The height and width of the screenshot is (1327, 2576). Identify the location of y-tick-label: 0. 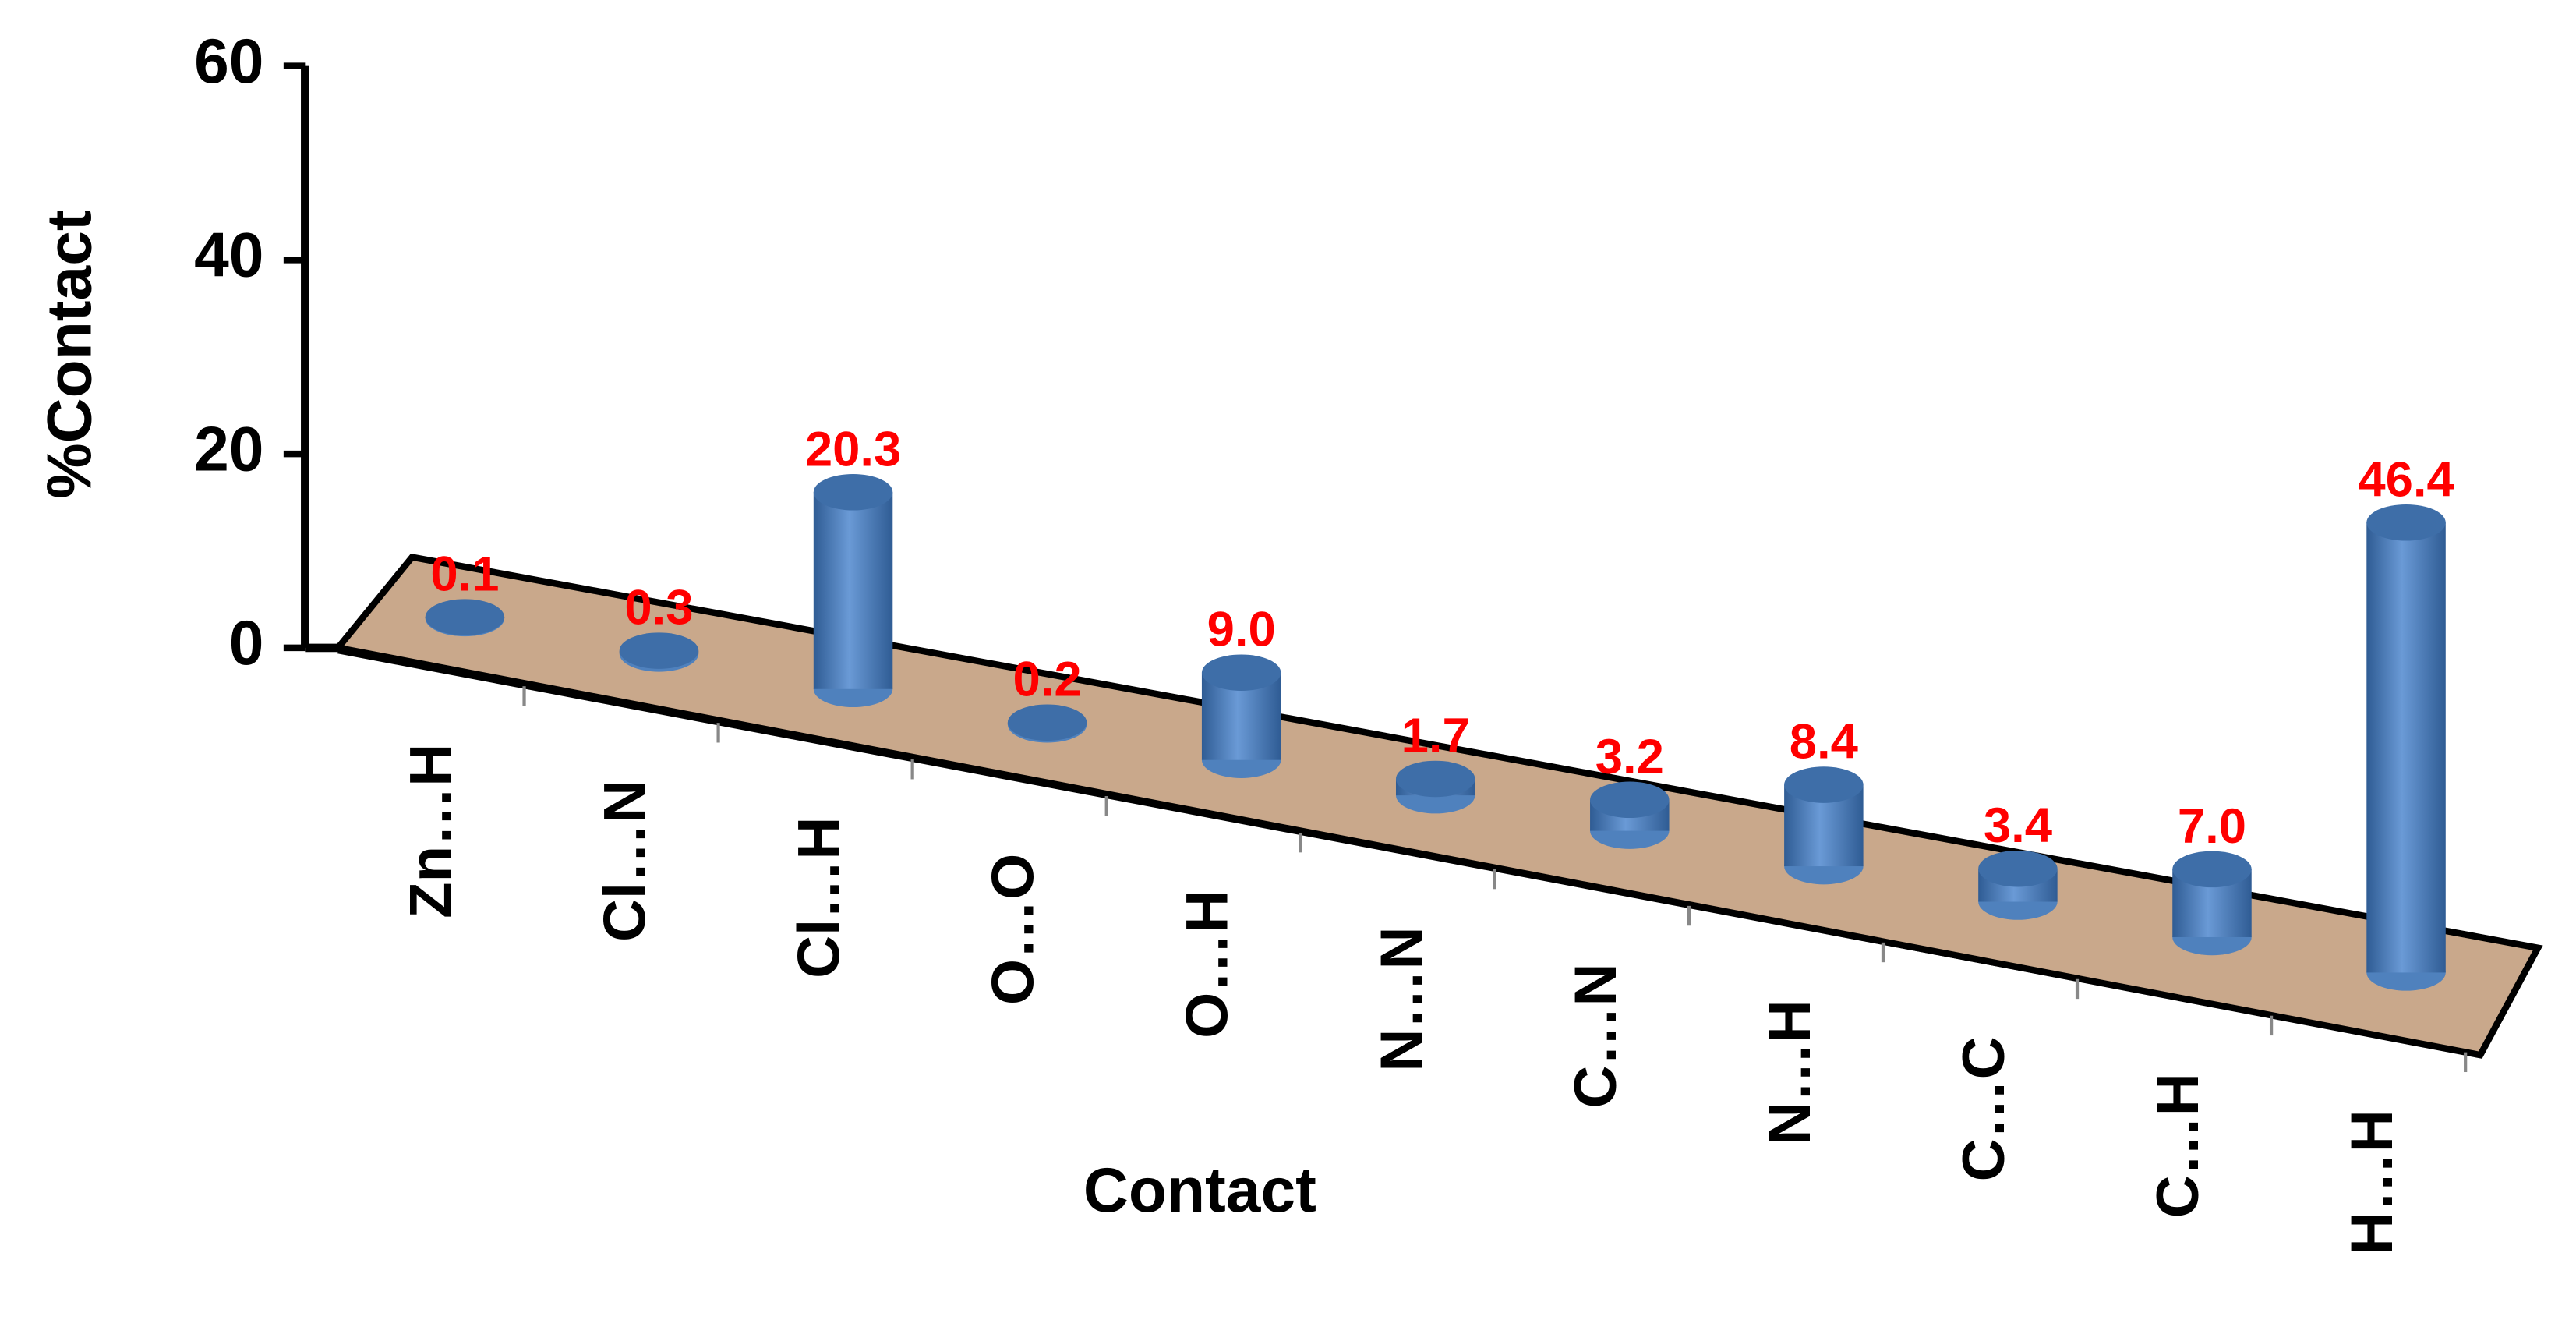
(246, 643).